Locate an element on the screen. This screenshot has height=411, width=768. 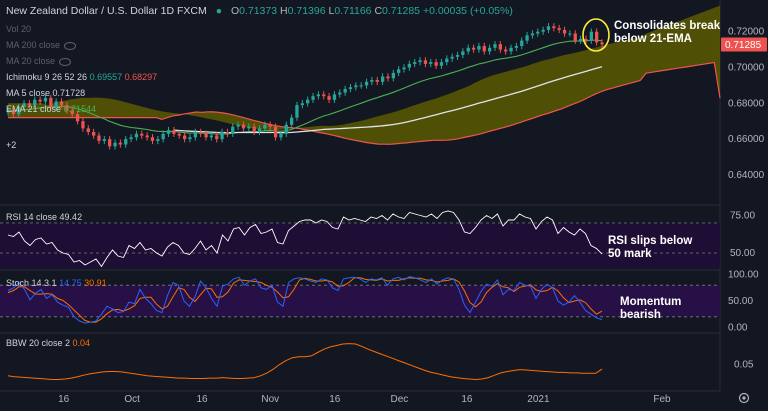
legend-ichimoku: Ichimoku 9 26 52 26 0.69557 0.68297 is located at coordinates (82, 77).